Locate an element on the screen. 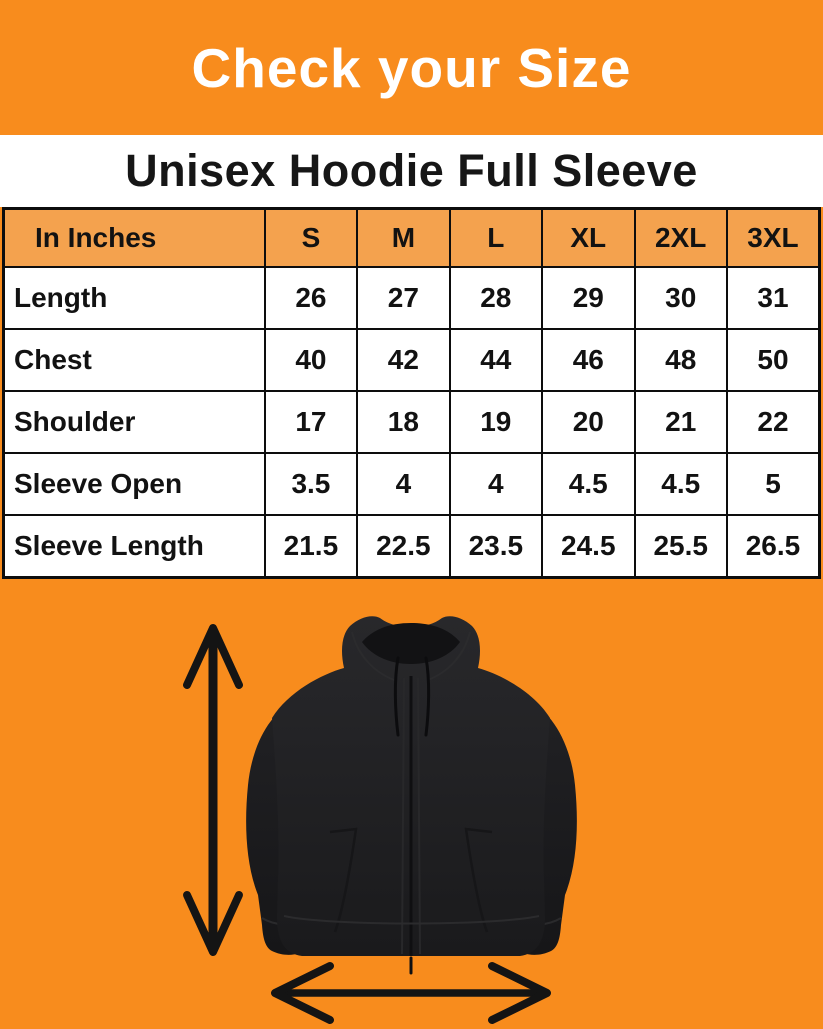 The image size is (823, 1029). measurement-row: Shoulder 17 18 19 20 21 22 is located at coordinates (411, 422).